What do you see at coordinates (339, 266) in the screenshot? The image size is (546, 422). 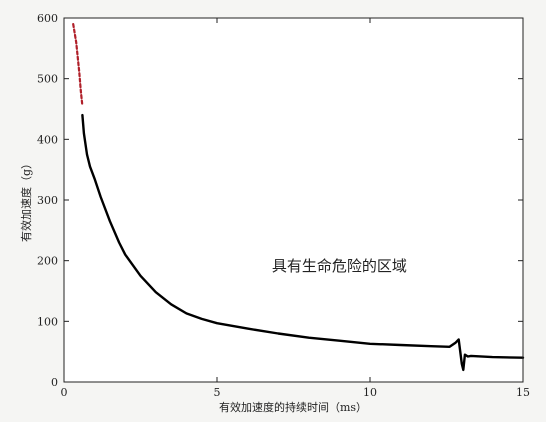 I see `annotation-text: 具有生命危险的区域` at bounding box center [339, 266].